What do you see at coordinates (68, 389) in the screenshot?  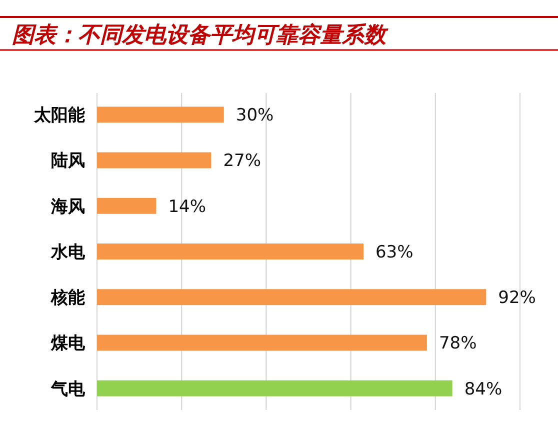 I see `y-tick-label: 气电` at bounding box center [68, 389].